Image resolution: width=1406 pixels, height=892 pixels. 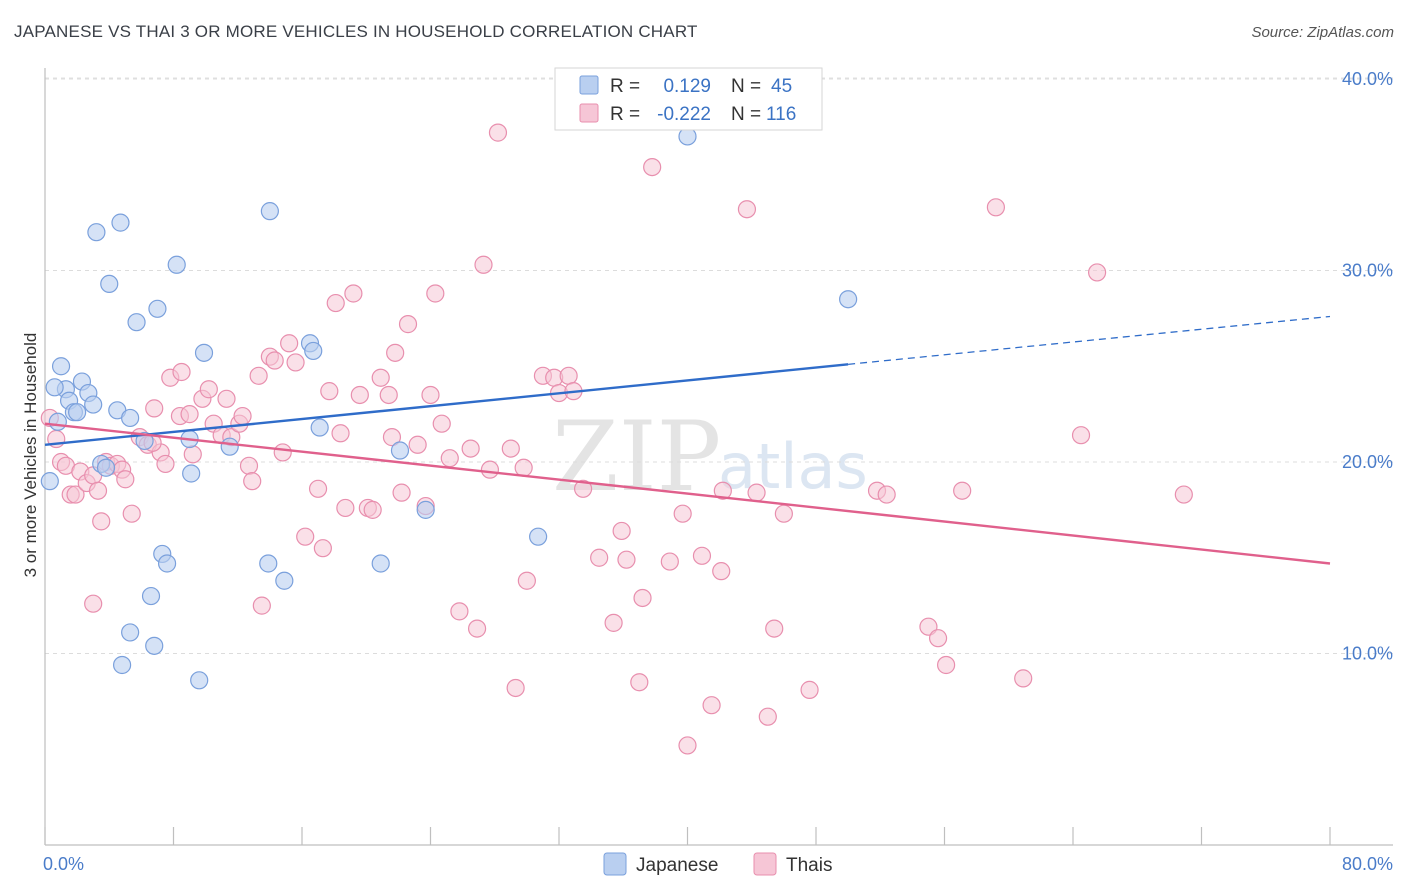 What do you see at coordinates (781, 114) in the screenshot?
I see `legend-thai-n-value: 116` at bounding box center [781, 114].